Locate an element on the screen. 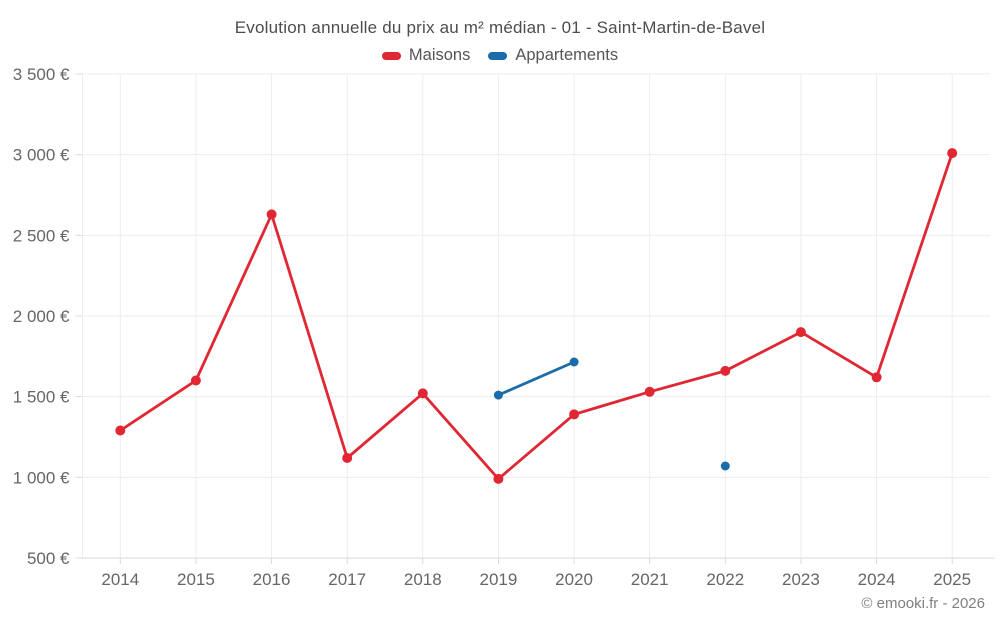  y-tick-label: 1 000 € is located at coordinates (41, 477).